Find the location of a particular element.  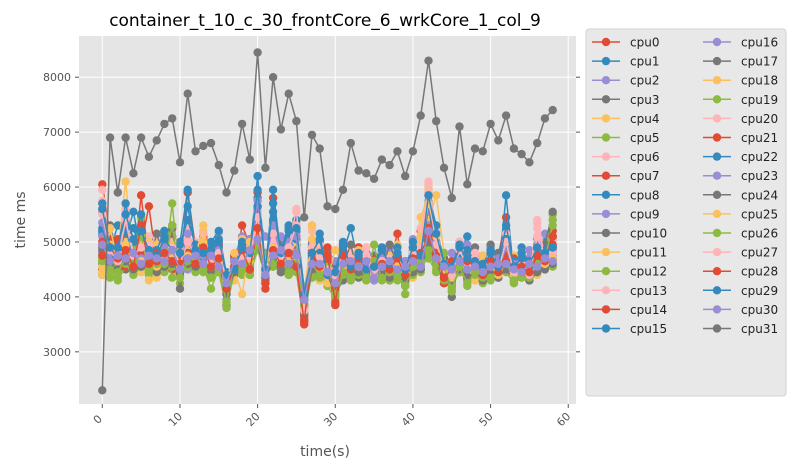

data-point-cpu1 is located at coordinates (133, 211).